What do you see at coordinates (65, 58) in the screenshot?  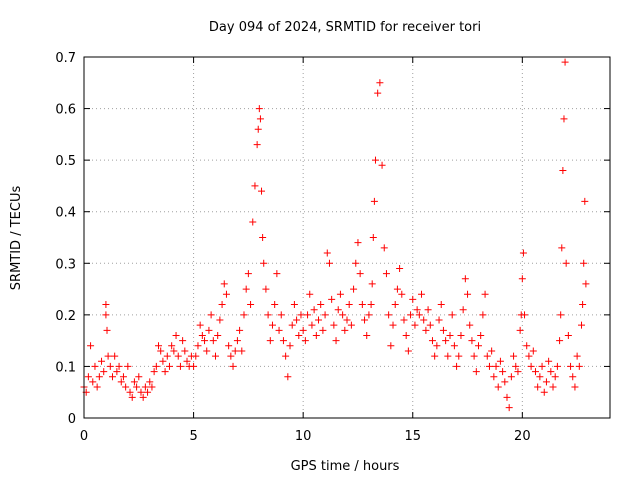 I see `y-tick-label: 0.7` at bounding box center [65, 58].